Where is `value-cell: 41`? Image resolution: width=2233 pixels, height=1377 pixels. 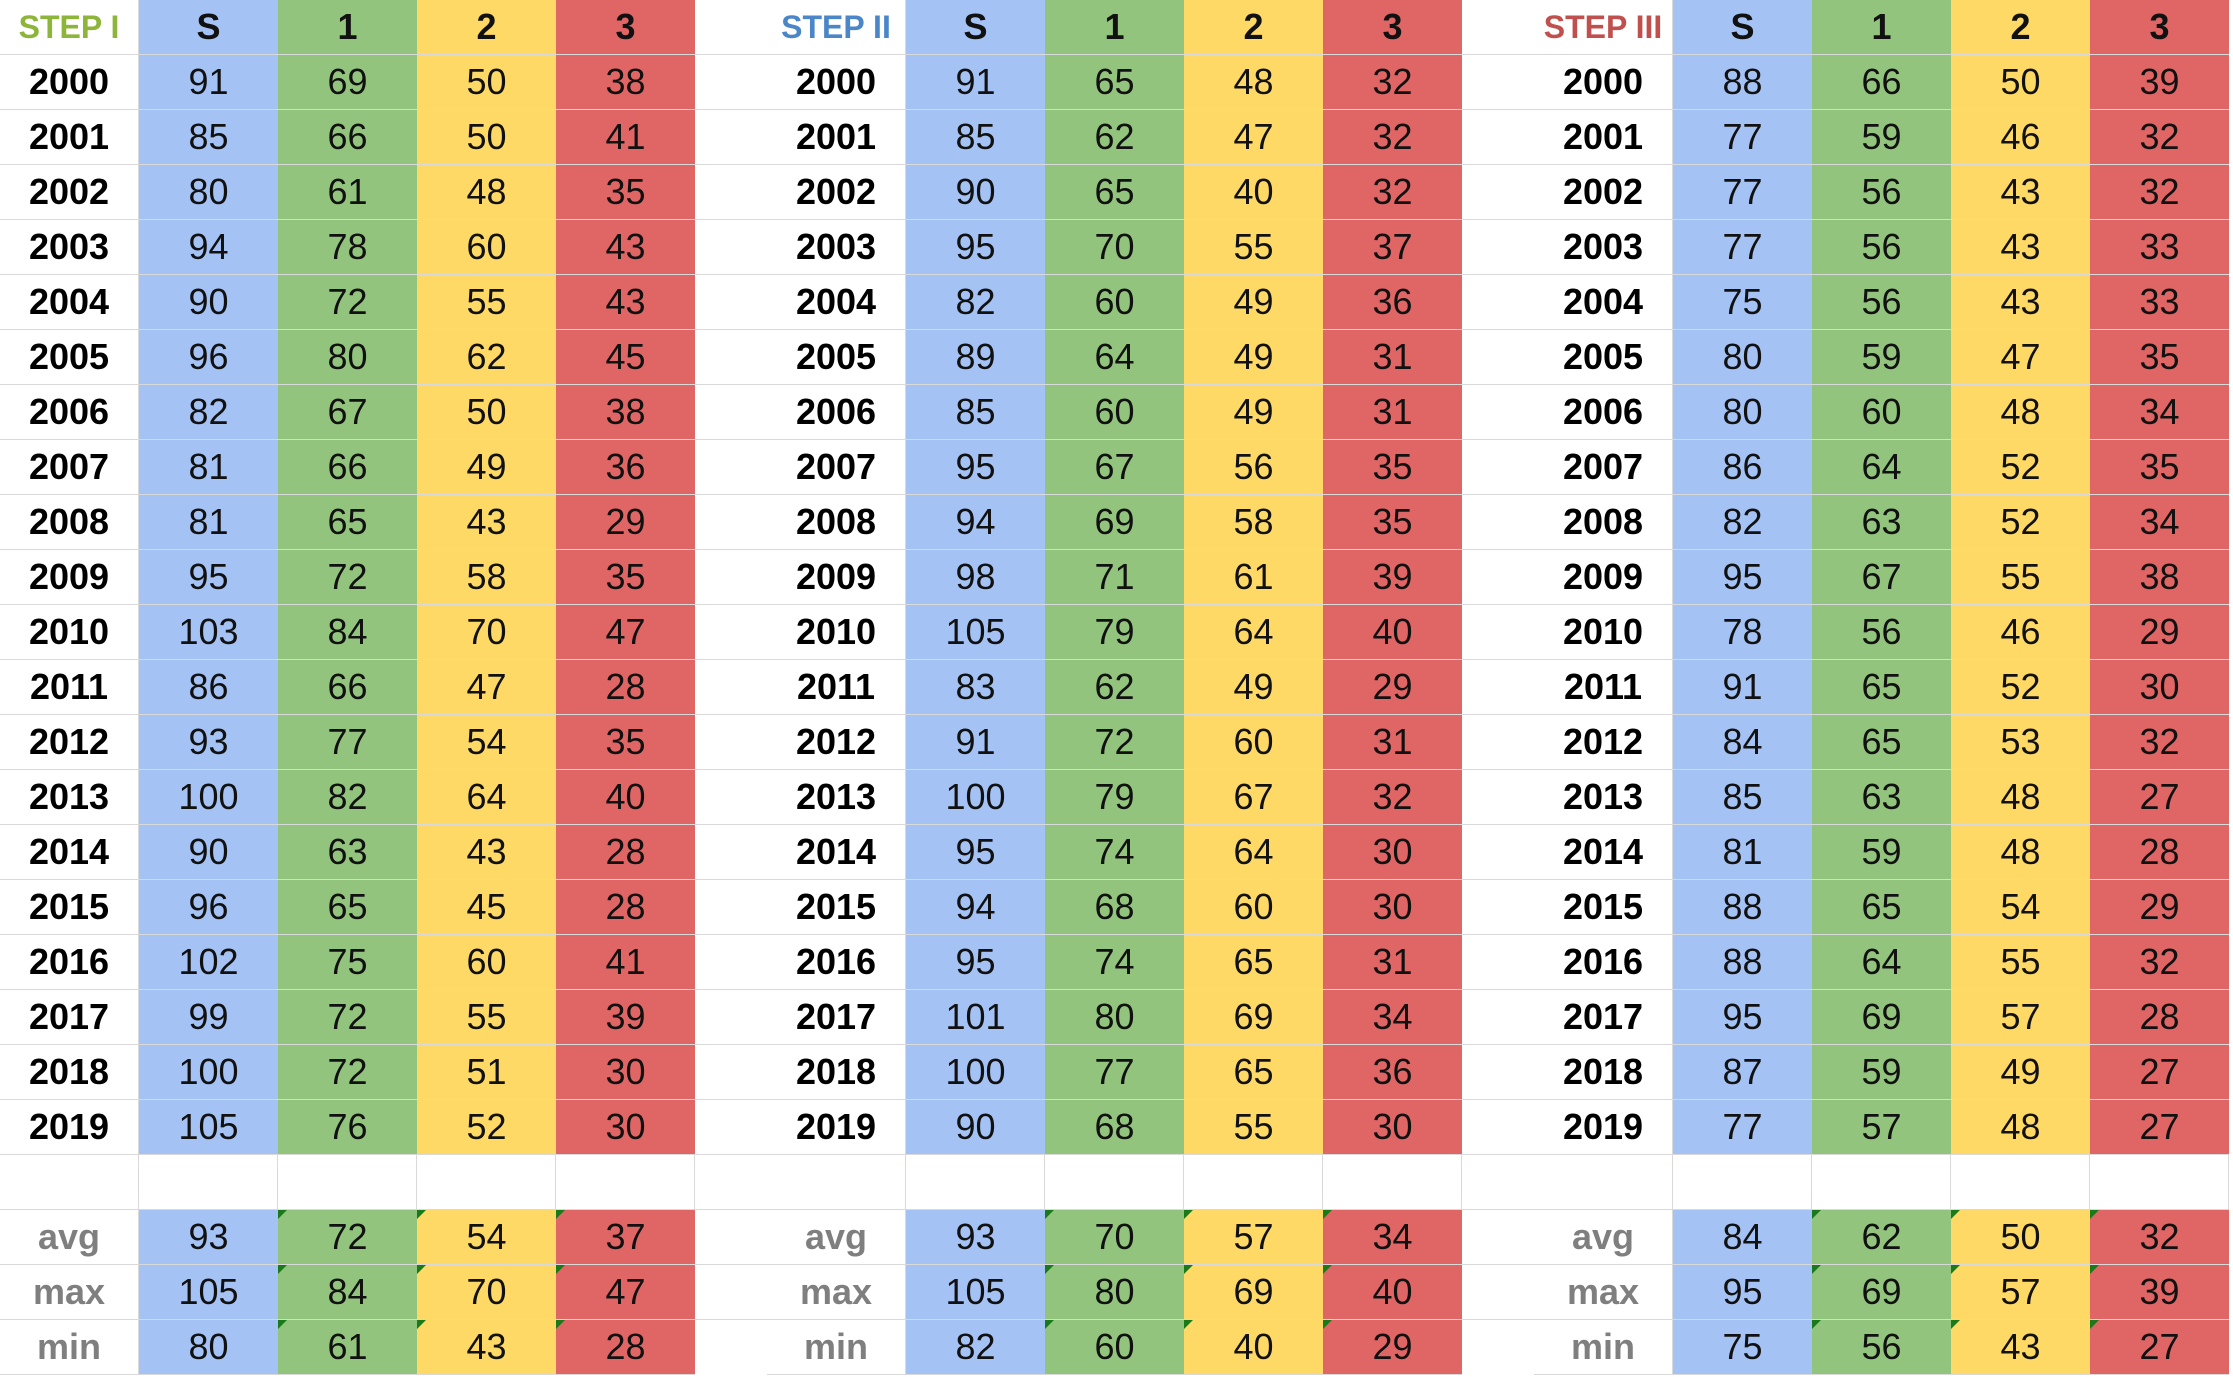
value-cell: 41 is located at coordinates (625, 137).